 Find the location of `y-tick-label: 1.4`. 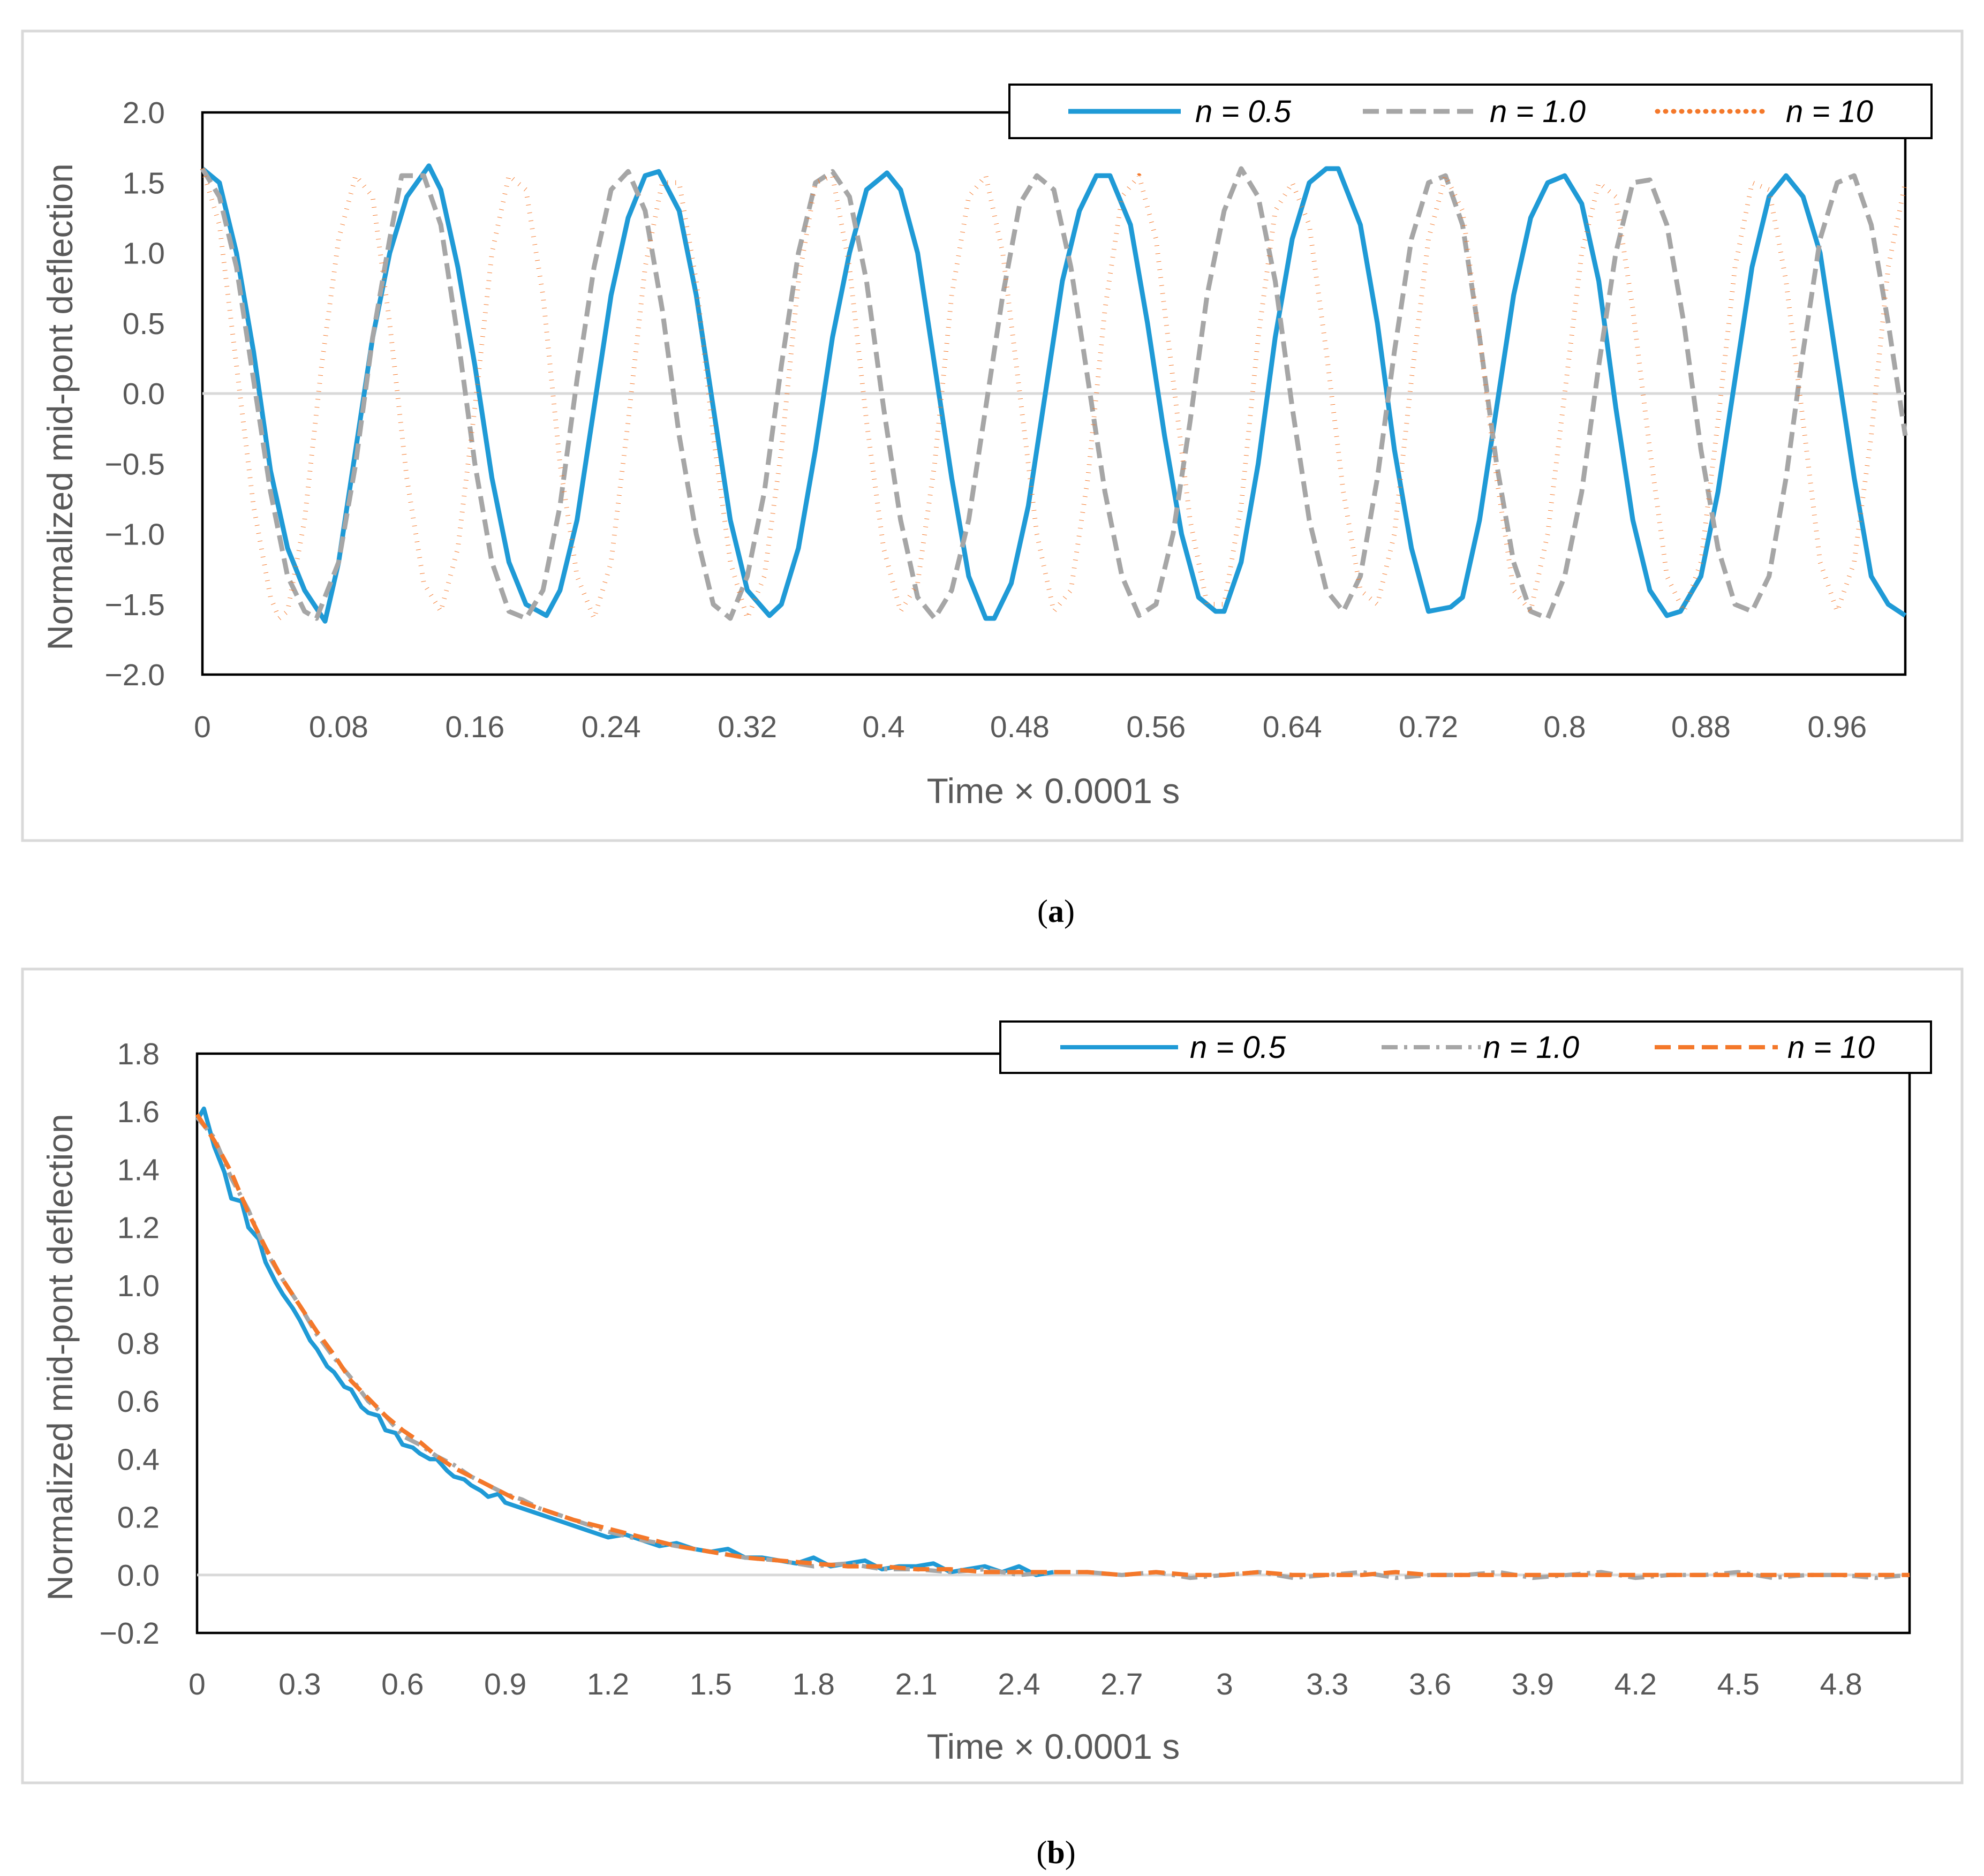

y-tick-label: 1.4 is located at coordinates (138, 1170).